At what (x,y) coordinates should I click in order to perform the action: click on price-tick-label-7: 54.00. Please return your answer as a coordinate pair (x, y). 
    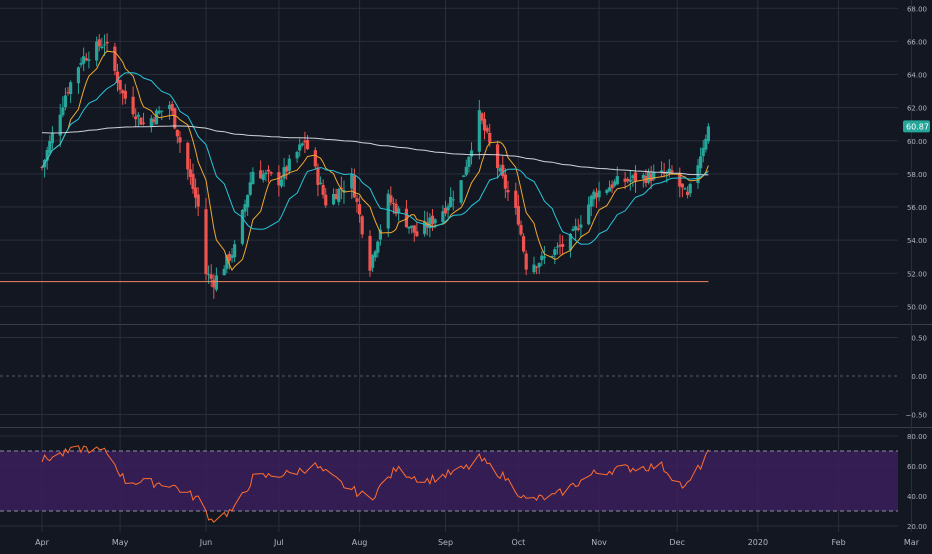
    Looking at the image, I should click on (917, 241).